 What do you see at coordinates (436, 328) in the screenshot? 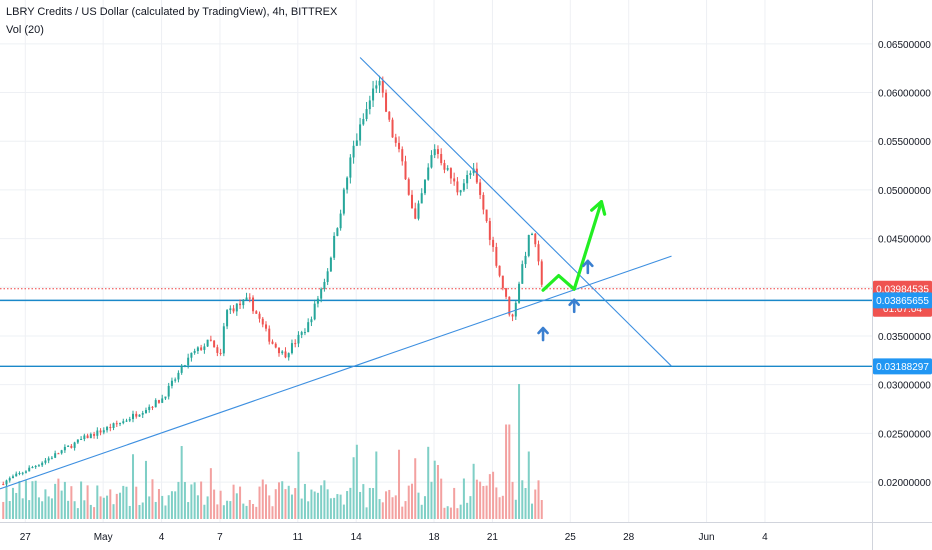
I see `horizontal-lines` at bounding box center [436, 328].